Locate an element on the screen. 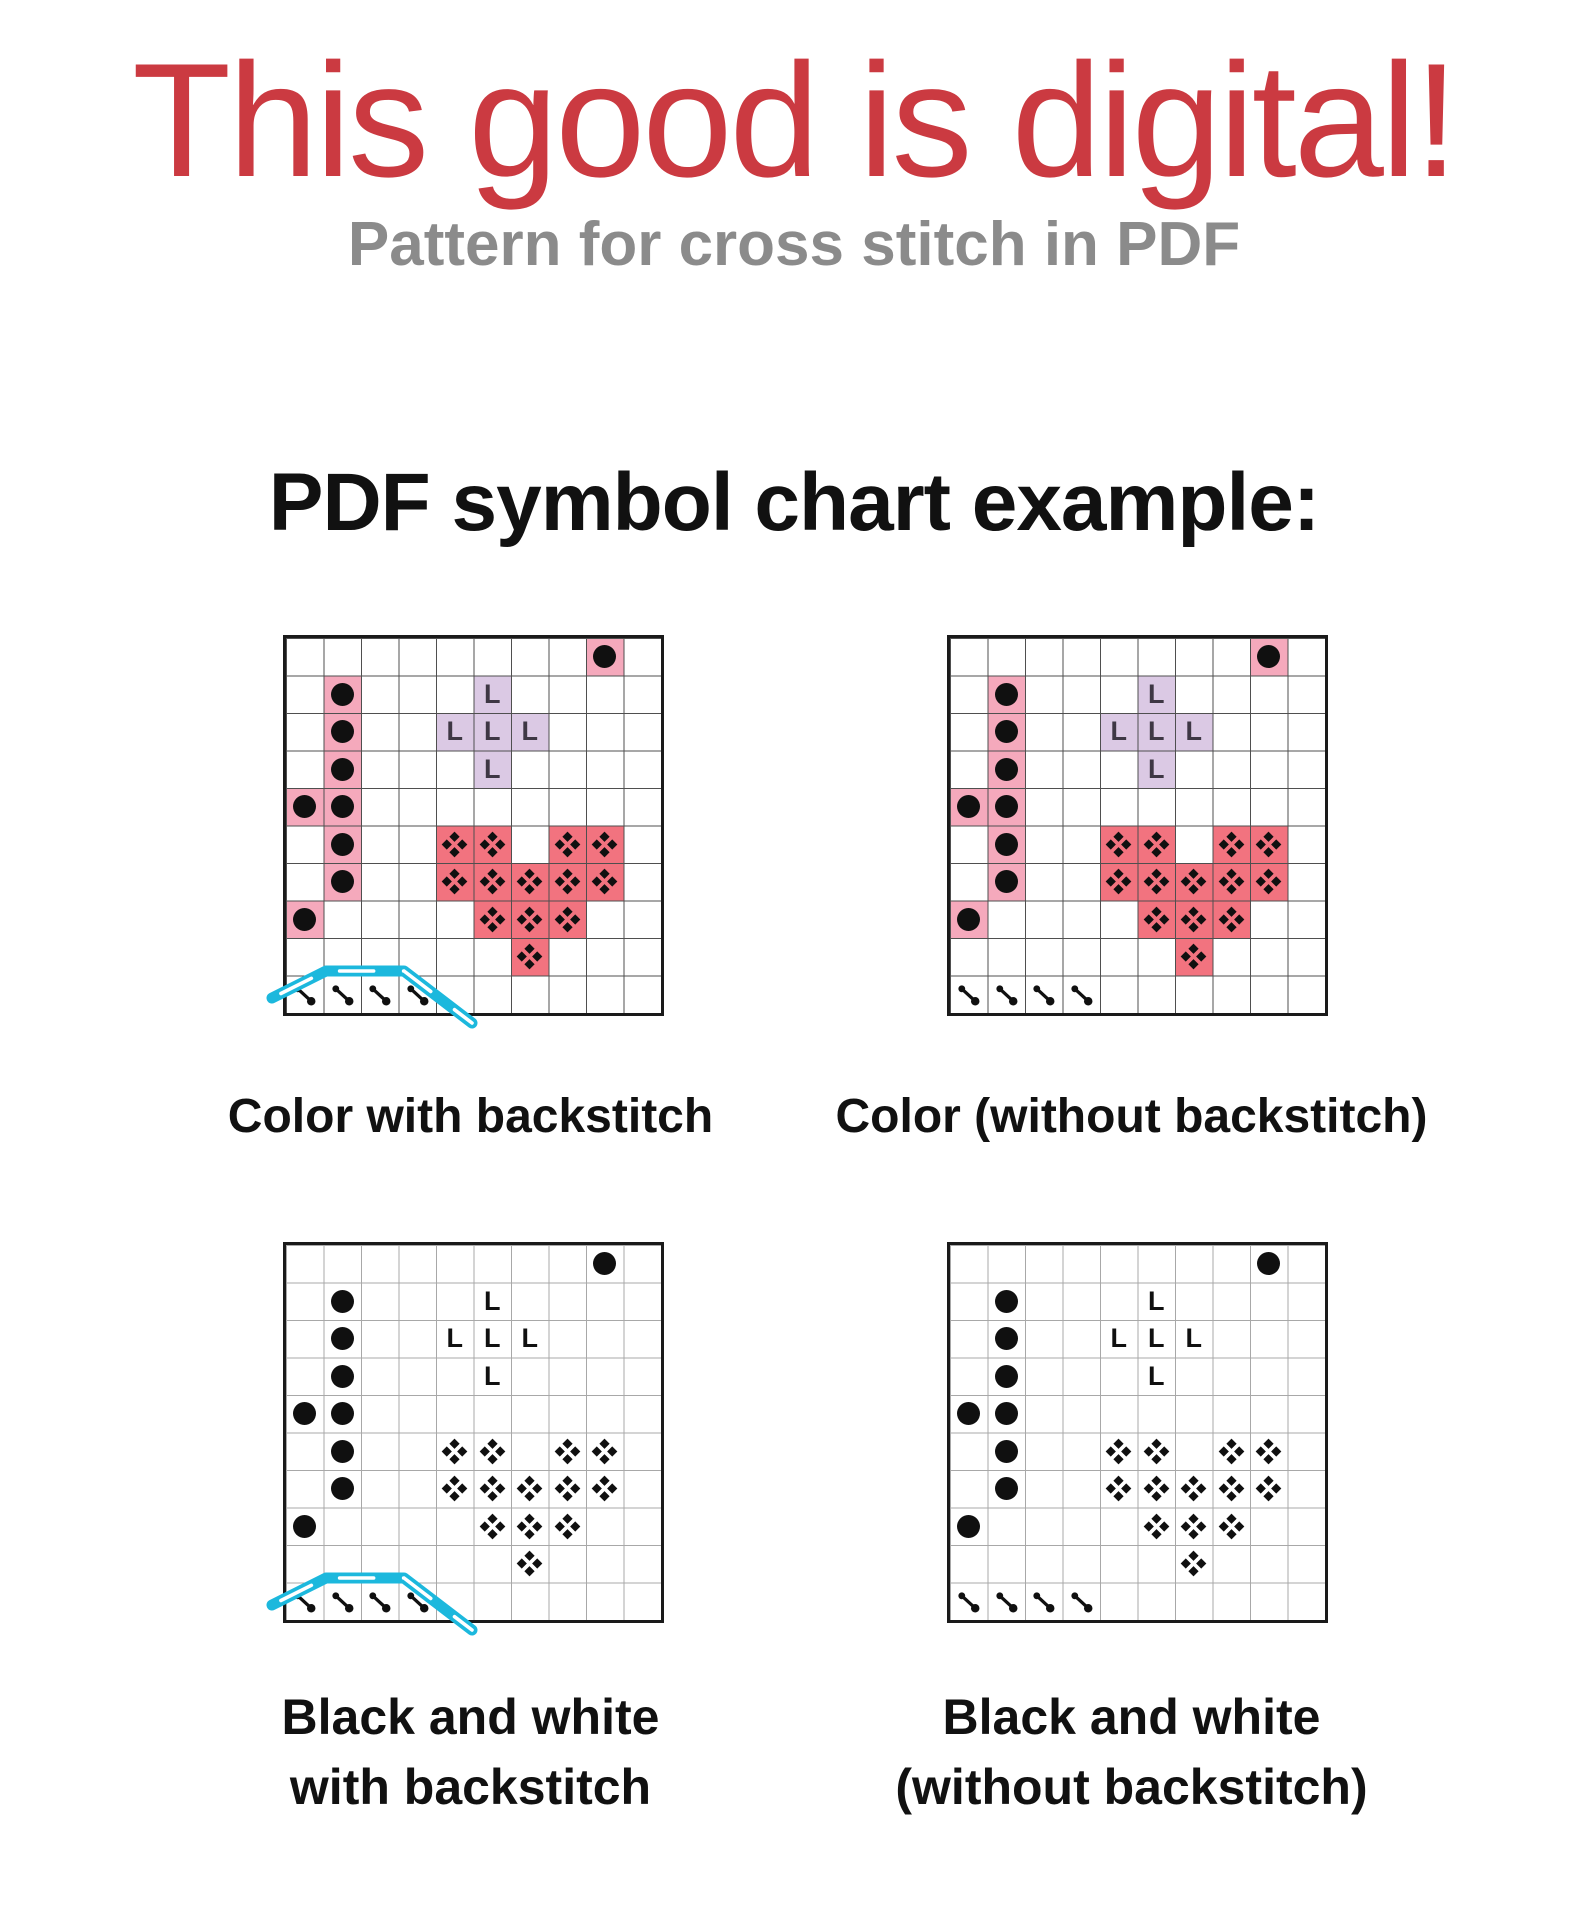 The width and height of the screenshot is (1588, 1931). caption-color-with-backstitch: Color with backstitch is located at coordinates (470, 1117).